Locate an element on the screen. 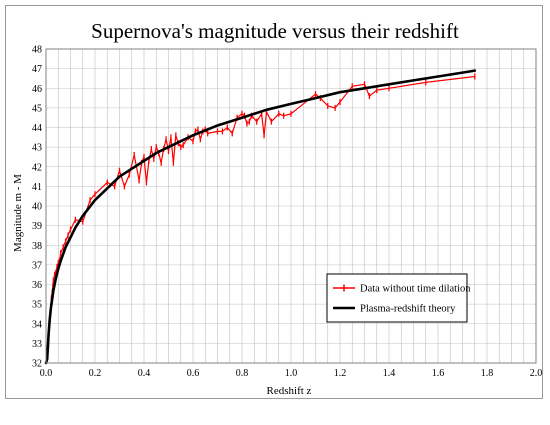  y-tick-label: 37 is located at coordinates (37, 265).